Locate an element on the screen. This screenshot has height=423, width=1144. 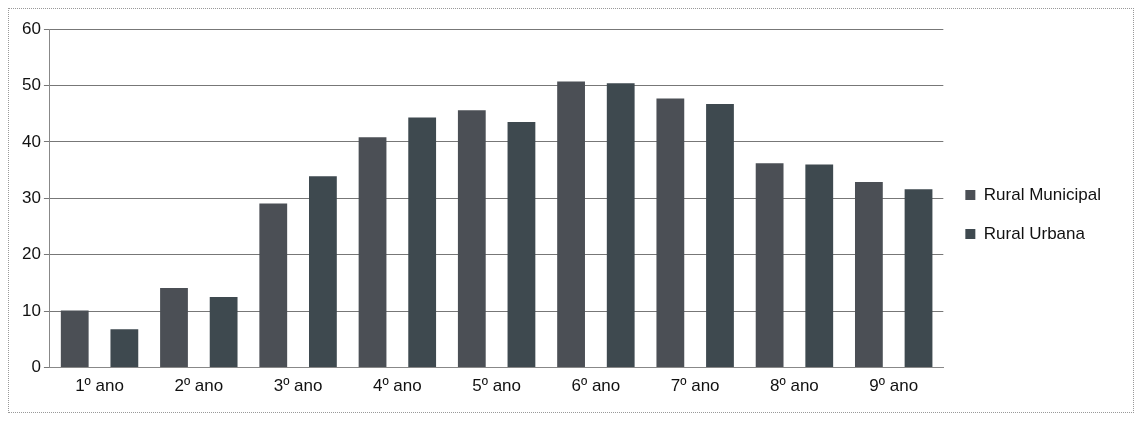
x-tick-label: 6º ano is located at coordinates (596, 386).